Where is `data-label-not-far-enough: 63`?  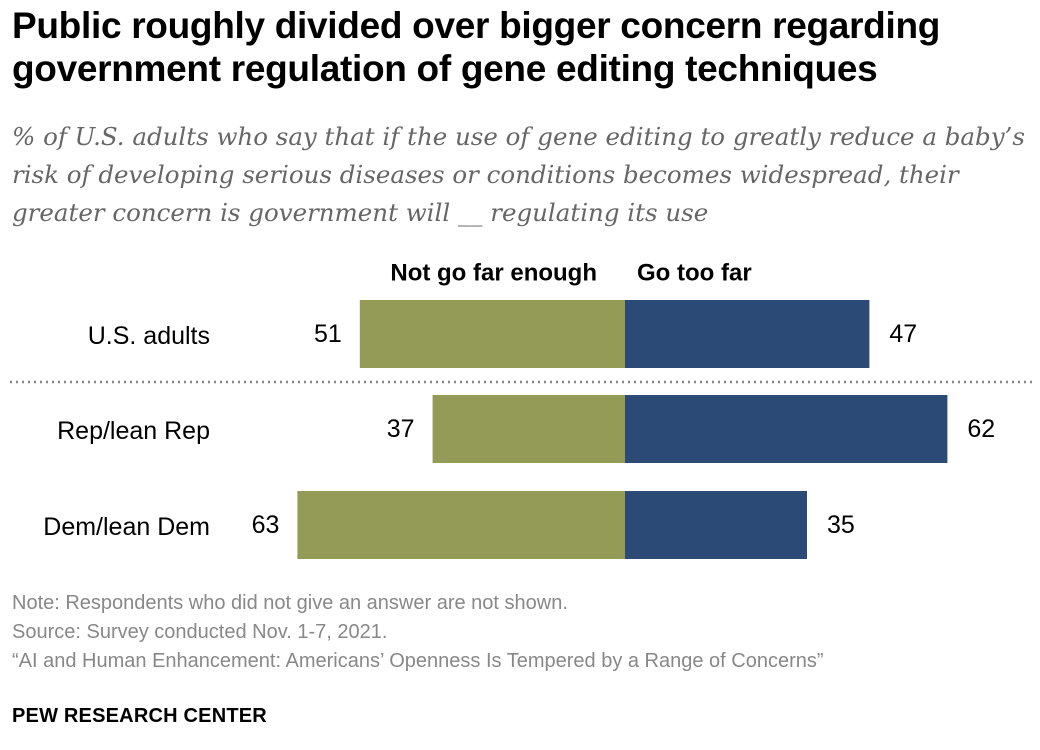 data-label-not-far-enough: 63 is located at coordinates (266, 525).